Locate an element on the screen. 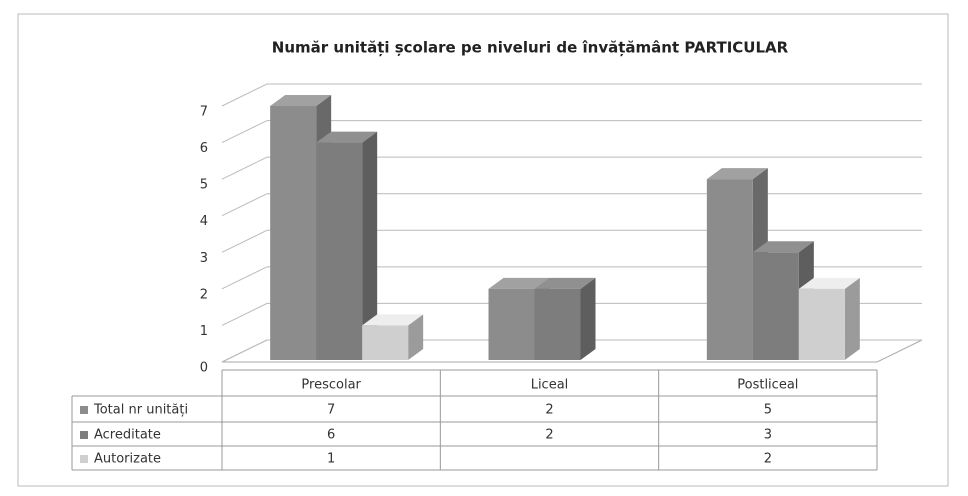 The height and width of the screenshot is (496, 968). legend-label: Acreditate is located at coordinates (127, 435).